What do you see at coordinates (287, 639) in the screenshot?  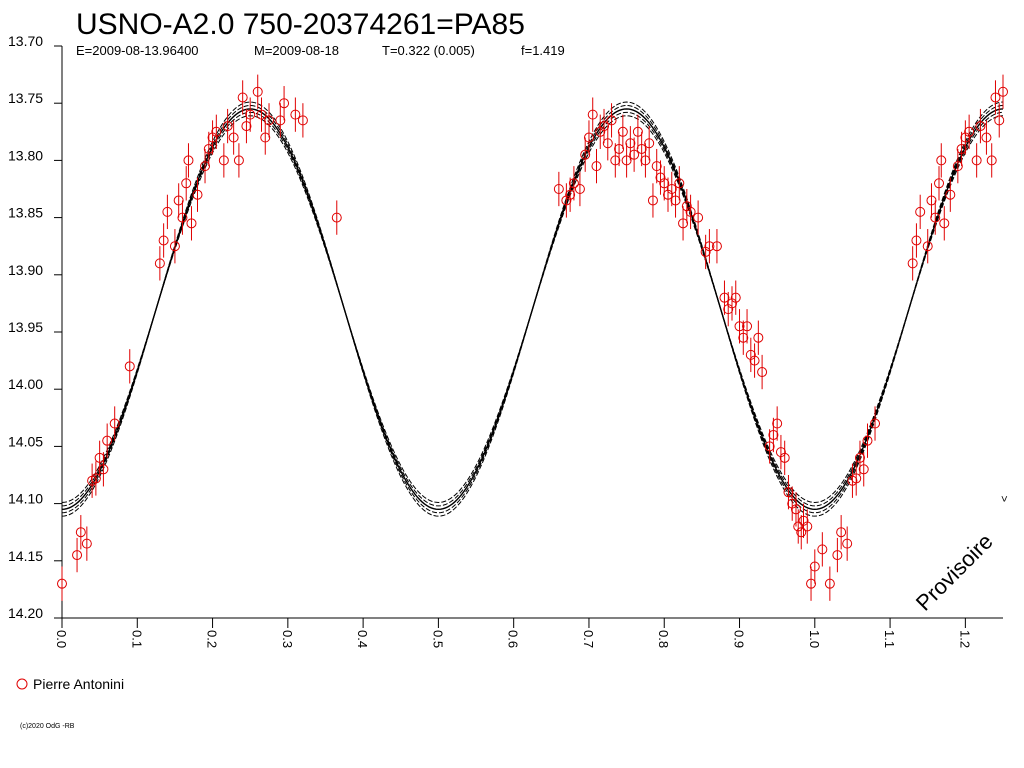 I see `x-tick-label: 0.3` at bounding box center [287, 639].